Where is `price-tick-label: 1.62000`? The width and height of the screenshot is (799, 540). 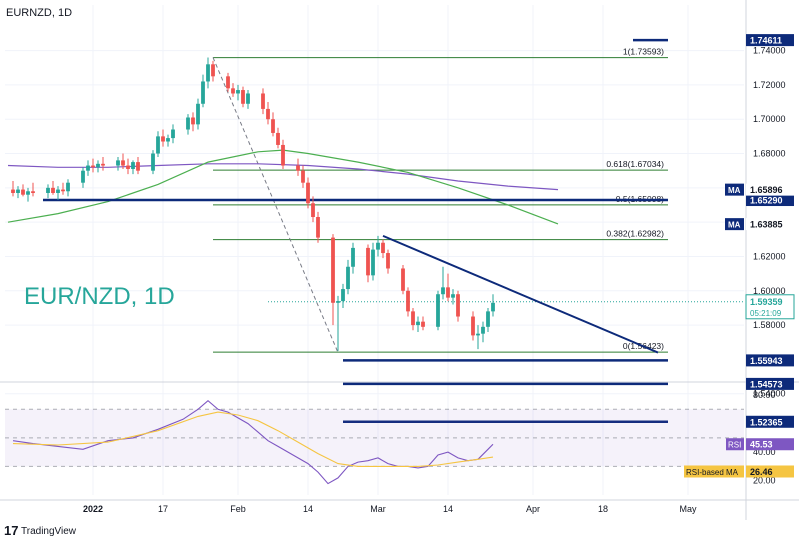 price-tick-label: 1.62000 is located at coordinates (769, 256).